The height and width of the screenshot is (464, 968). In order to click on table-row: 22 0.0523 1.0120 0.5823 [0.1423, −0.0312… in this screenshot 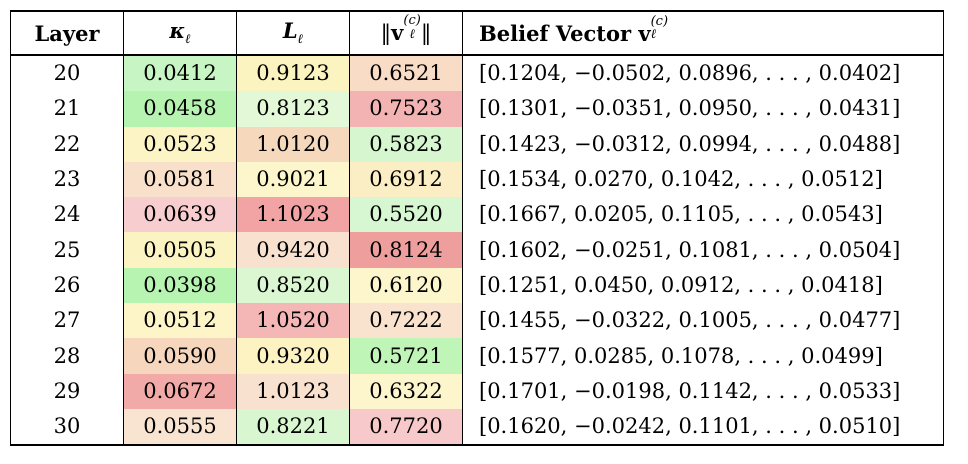, I will do `click(477, 144)`.